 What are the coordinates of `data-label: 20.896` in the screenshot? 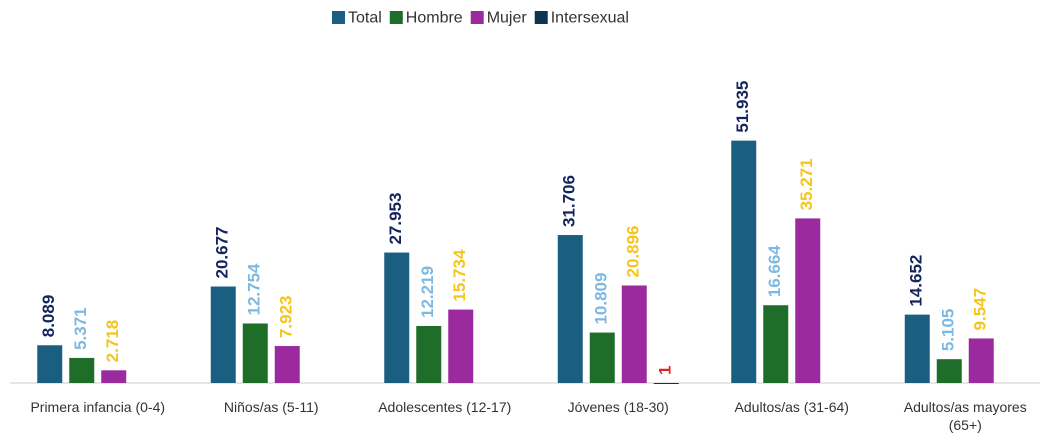 It's located at (633, 251).